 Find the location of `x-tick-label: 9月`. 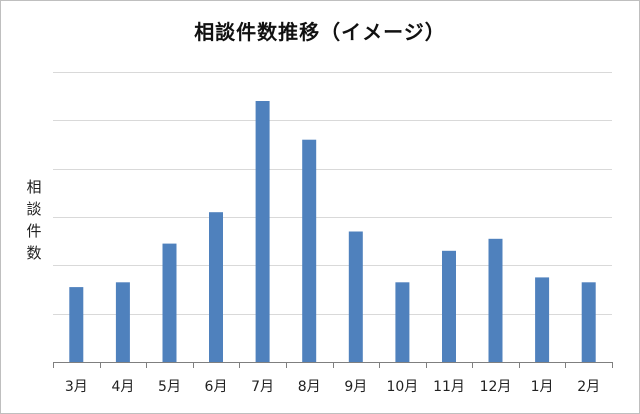

x-tick-label: 9月 is located at coordinates (355, 387).